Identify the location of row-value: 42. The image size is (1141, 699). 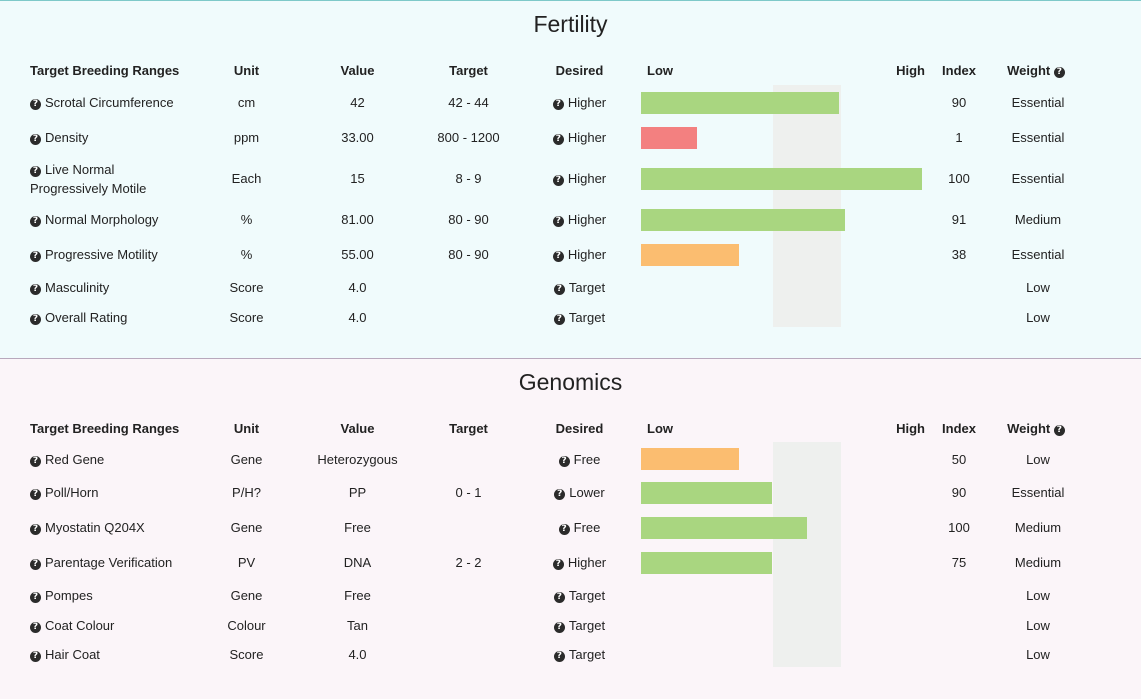
(357, 102).